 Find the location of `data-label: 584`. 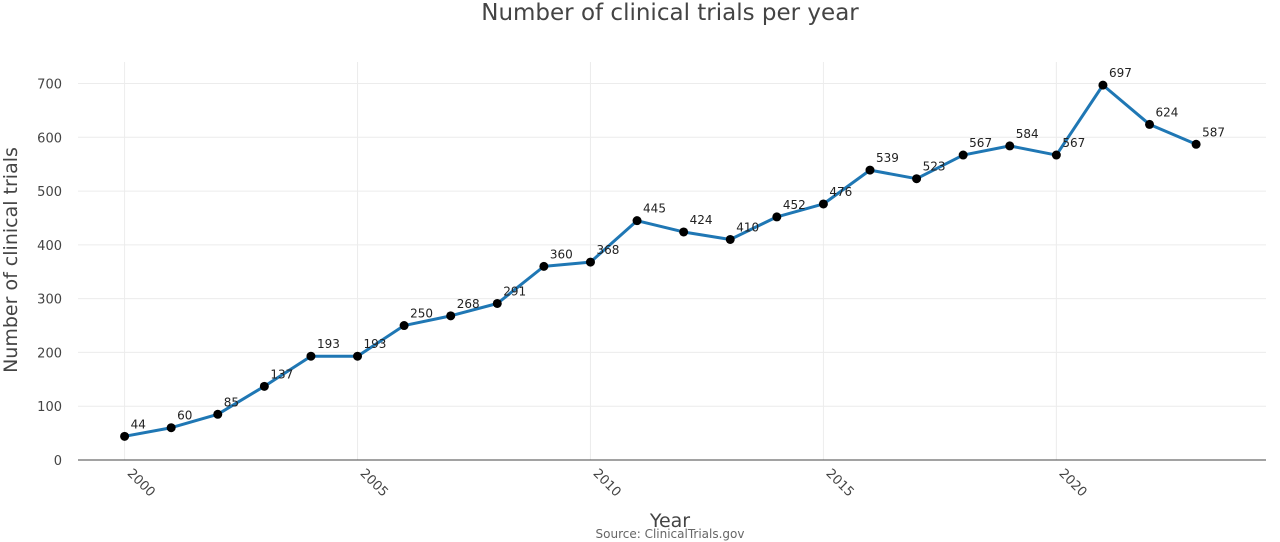

data-label: 584 is located at coordinates (1027, 134).